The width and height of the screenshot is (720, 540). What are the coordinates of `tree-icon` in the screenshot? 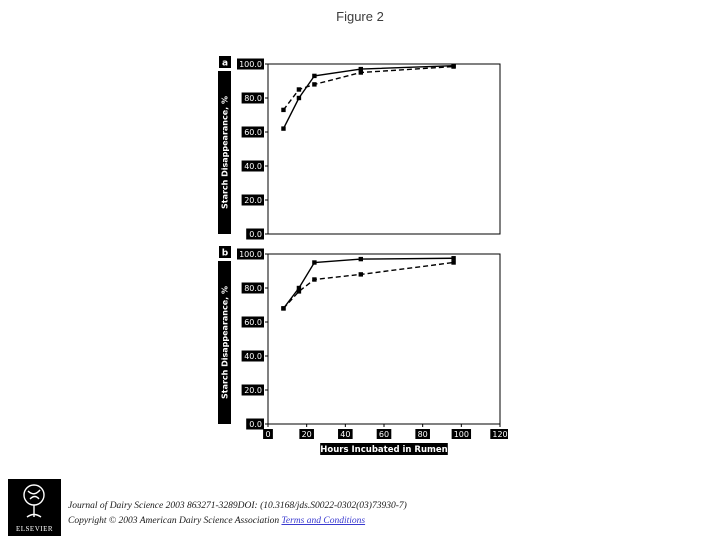 It's located at (34, 501).